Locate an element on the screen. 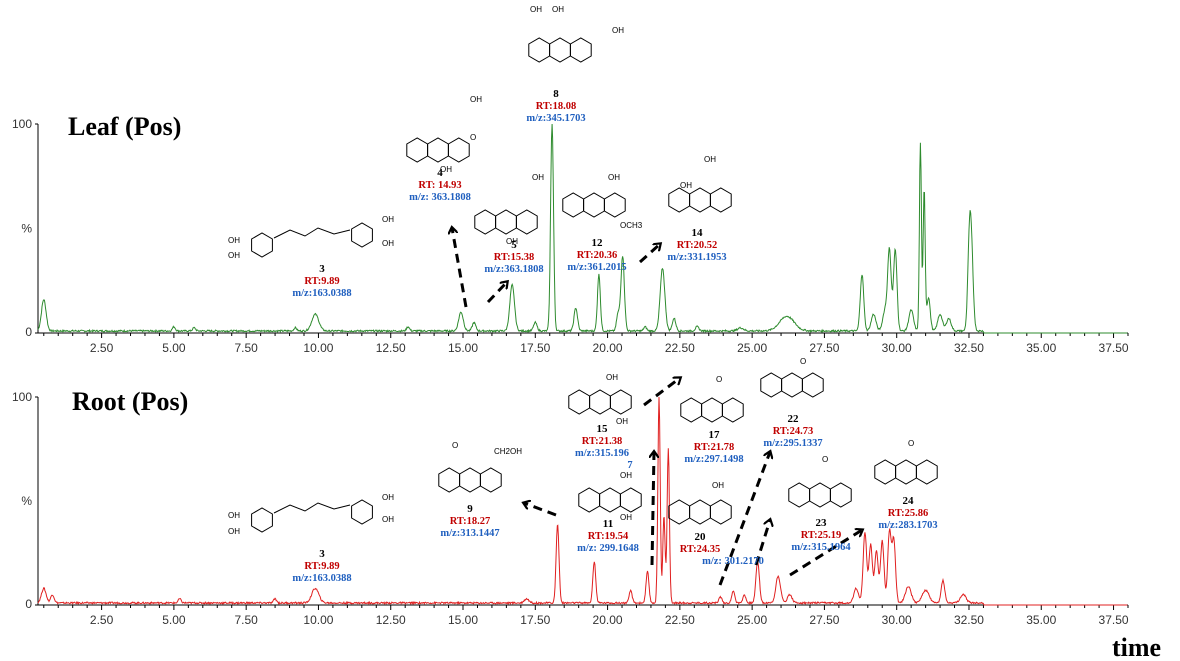  mass-to-charge: m/z:313.1447 is located at coordinates (469, 533).